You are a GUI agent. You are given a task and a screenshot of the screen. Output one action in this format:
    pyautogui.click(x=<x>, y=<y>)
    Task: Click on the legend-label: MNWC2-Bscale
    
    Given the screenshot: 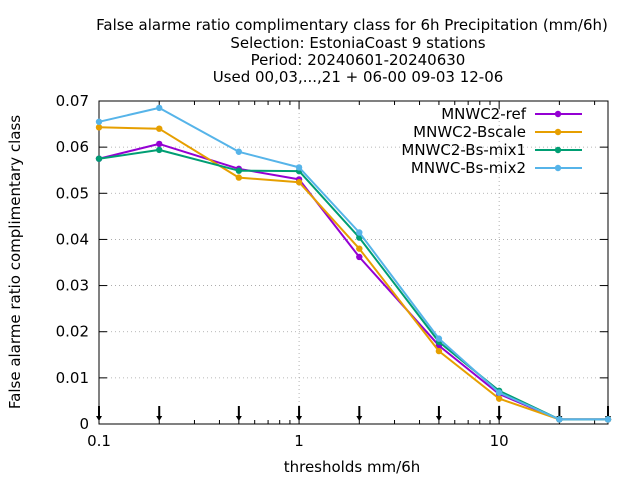 What is the action you would take?
    pyautogui.click(x=469, y=132)
    